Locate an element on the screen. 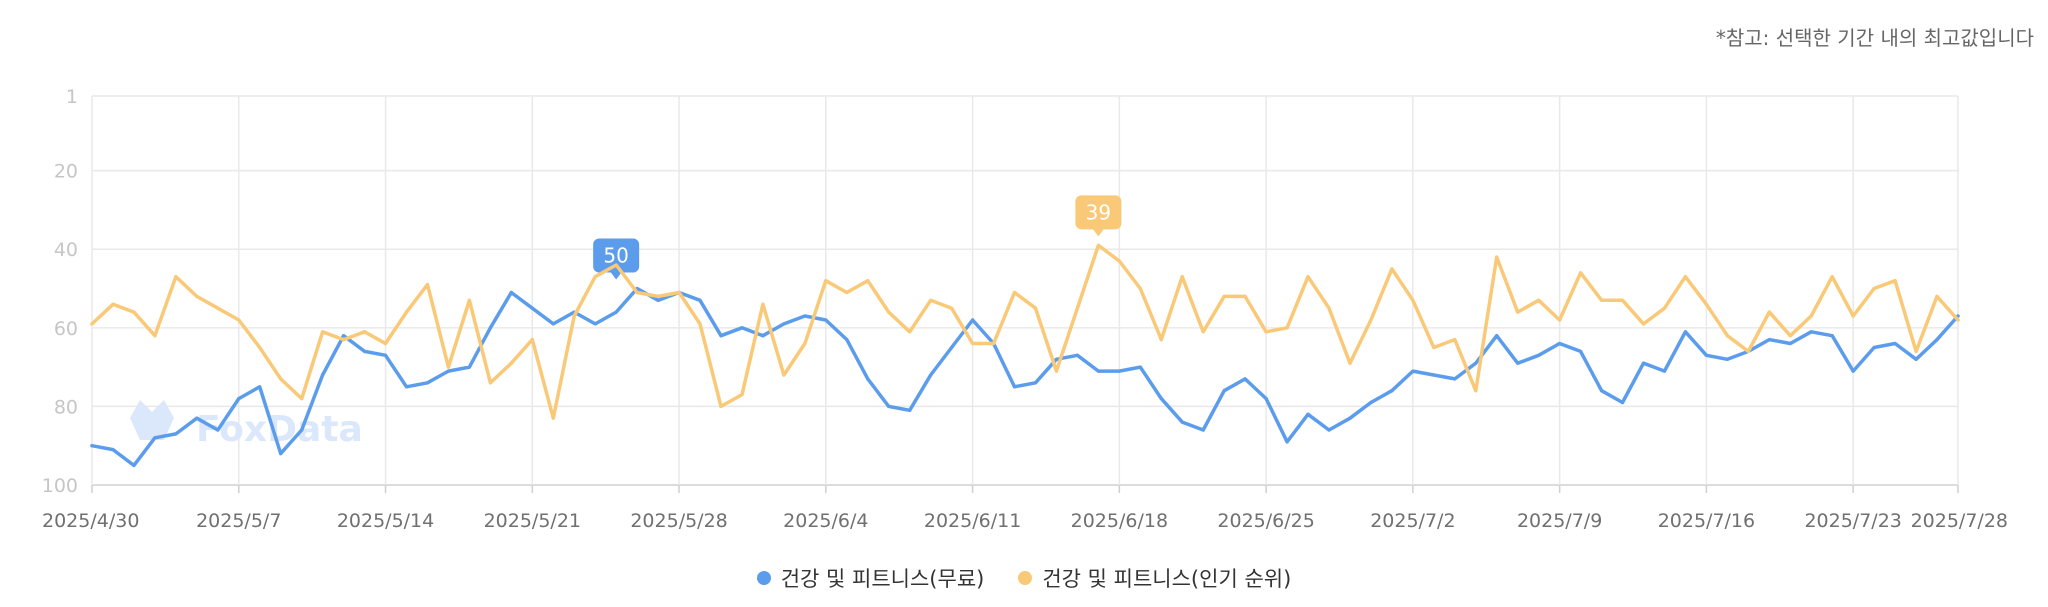 The height and width of the screenshot is (607, 2048). x-tick-label: 2025/5/14 is located at coordinates (385, 521).